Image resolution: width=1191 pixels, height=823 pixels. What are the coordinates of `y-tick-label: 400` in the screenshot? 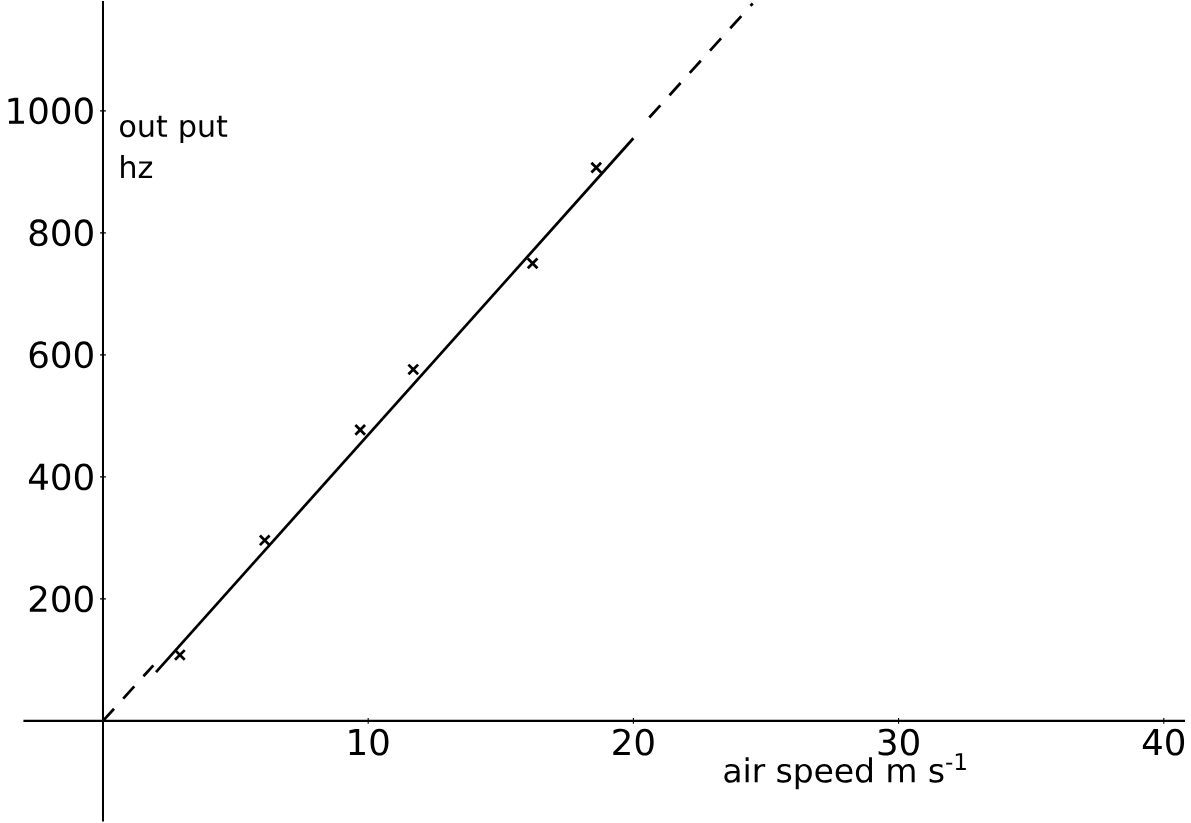 It's located at (60, 477).